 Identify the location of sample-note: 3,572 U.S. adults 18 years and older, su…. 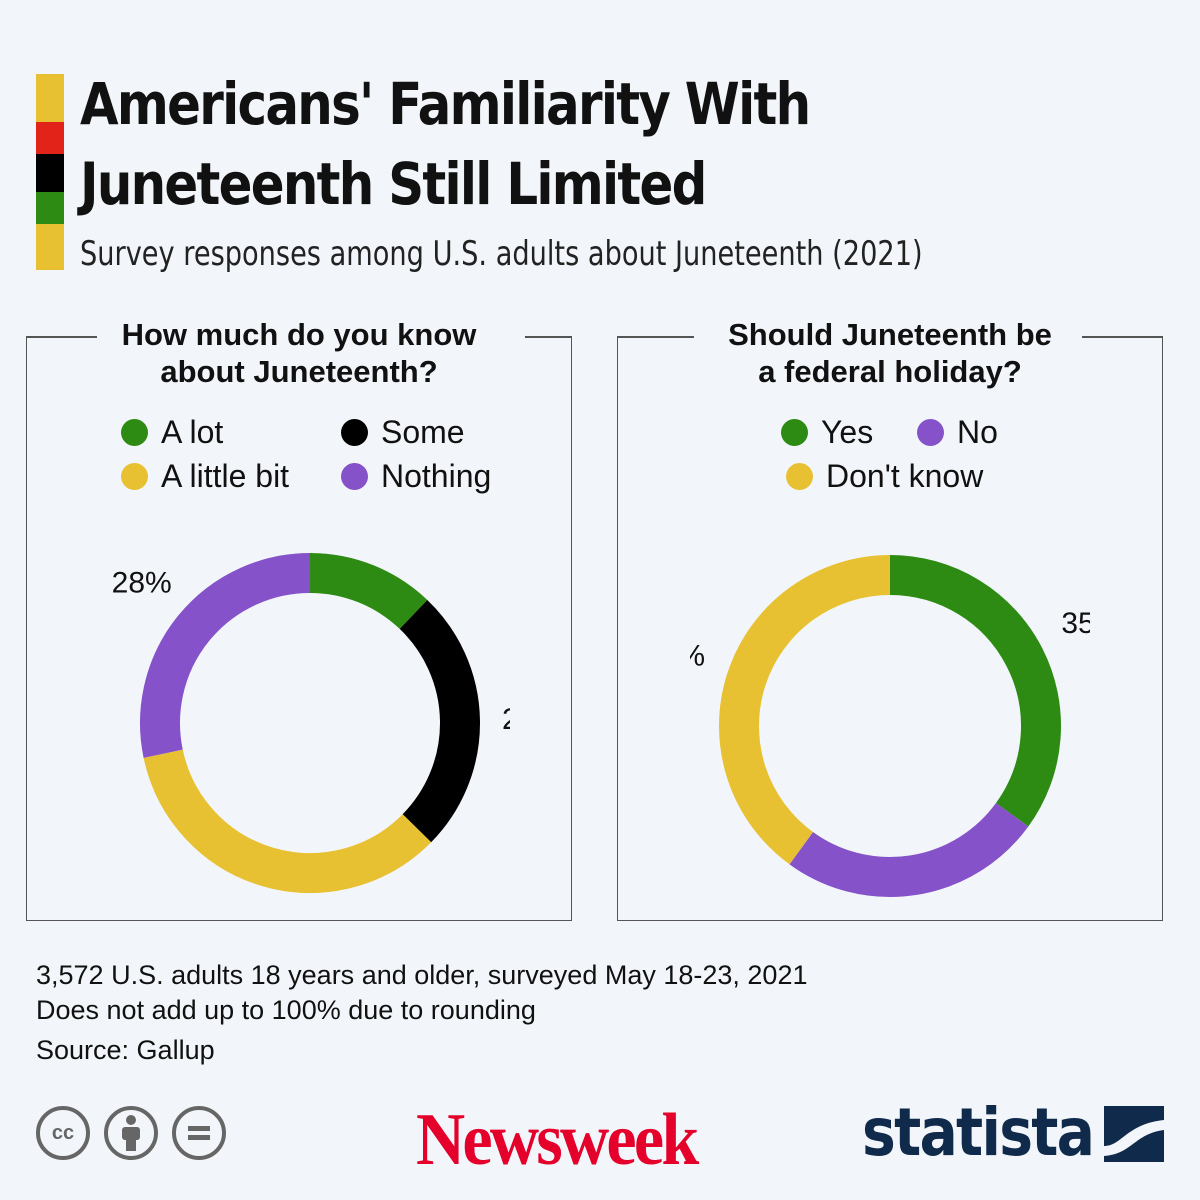
(422, 975).